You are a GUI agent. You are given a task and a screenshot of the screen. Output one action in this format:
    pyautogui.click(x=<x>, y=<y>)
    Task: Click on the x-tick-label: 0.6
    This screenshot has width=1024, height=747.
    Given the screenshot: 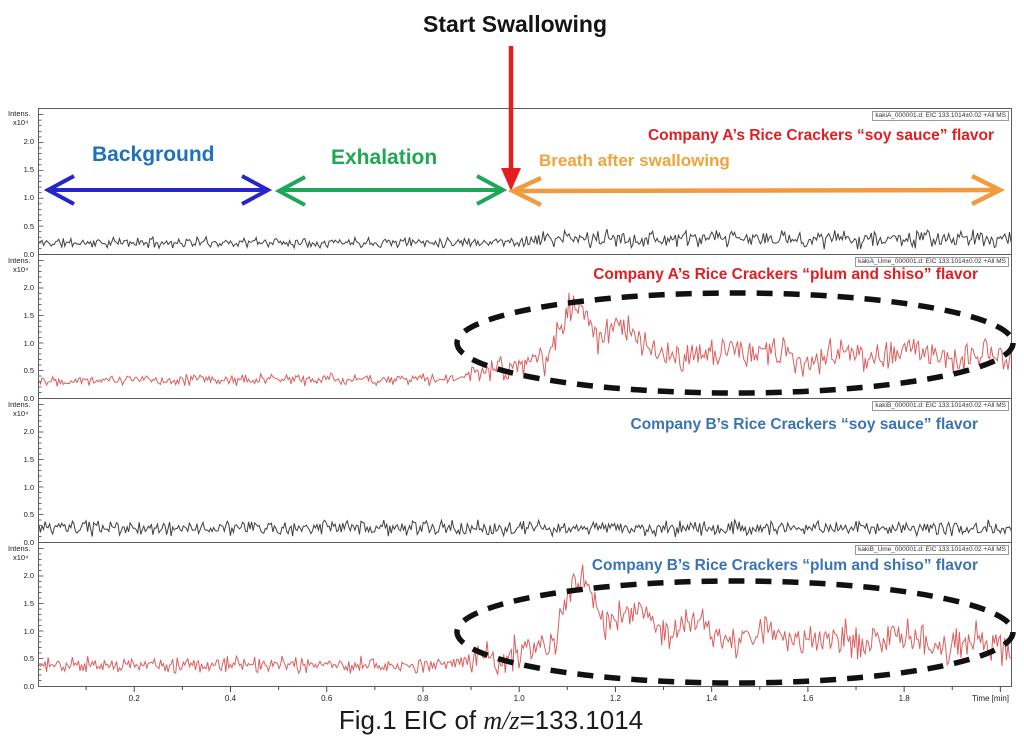 What is the action you would take?
    pyautogui.click(x=327, y=698)
    